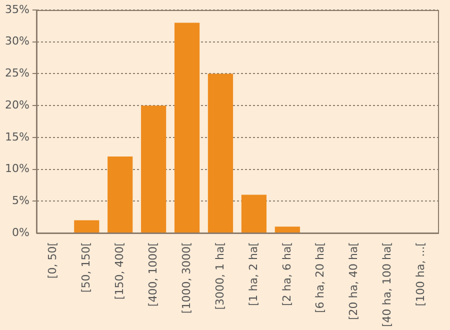  What do you see at coordinates (53, 260) in the screenshot?
I see `x-tick-label: [0, 50[` at bounding box center [53, 260].